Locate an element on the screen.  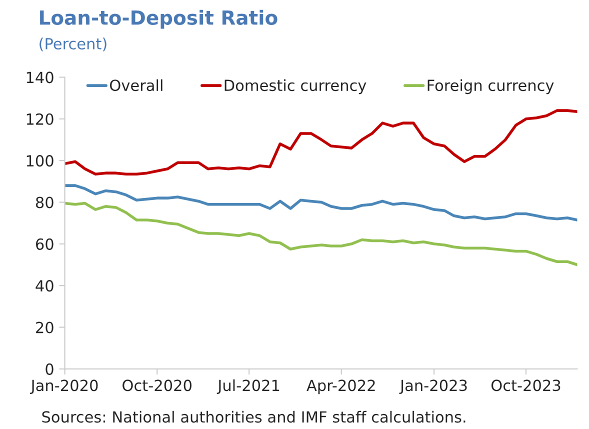
y-tick-label: 40 is located at coordinates (45, 286).